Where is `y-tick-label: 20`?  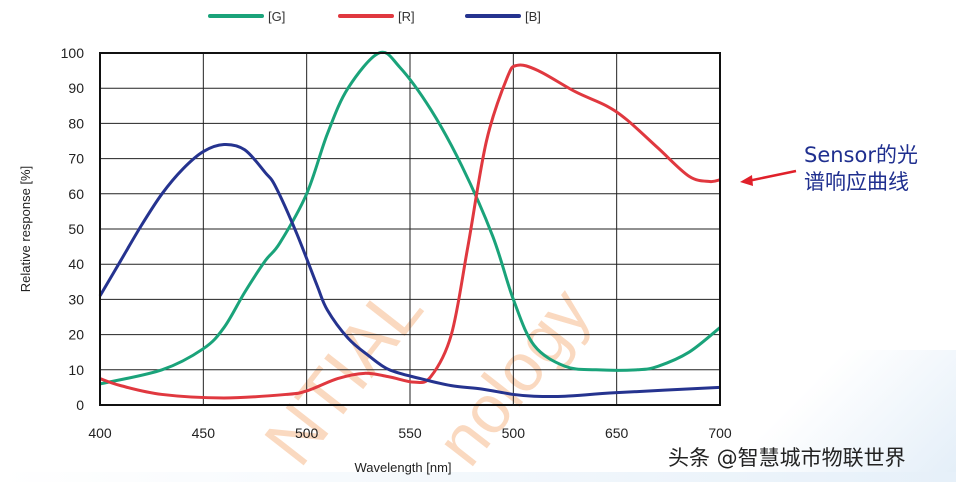
y-tick-label: 20 is located at coordinates (76, 335).